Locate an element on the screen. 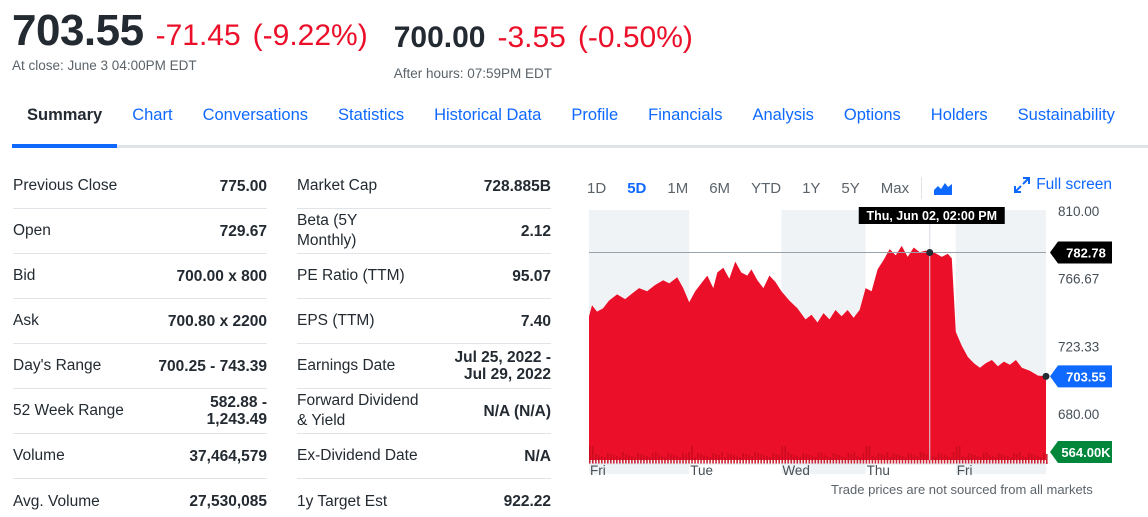  range-ytd: YTD is located at coordinates (766, 188).